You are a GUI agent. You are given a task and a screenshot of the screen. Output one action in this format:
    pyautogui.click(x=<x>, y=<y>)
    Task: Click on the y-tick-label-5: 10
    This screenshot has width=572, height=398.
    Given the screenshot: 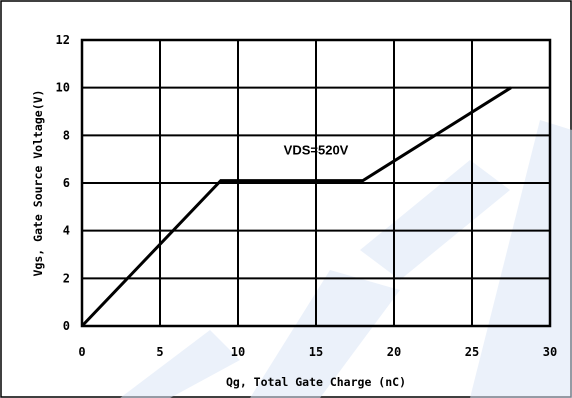 What is the action you would take?
    pyautogui.click(x=63, y=88)
    